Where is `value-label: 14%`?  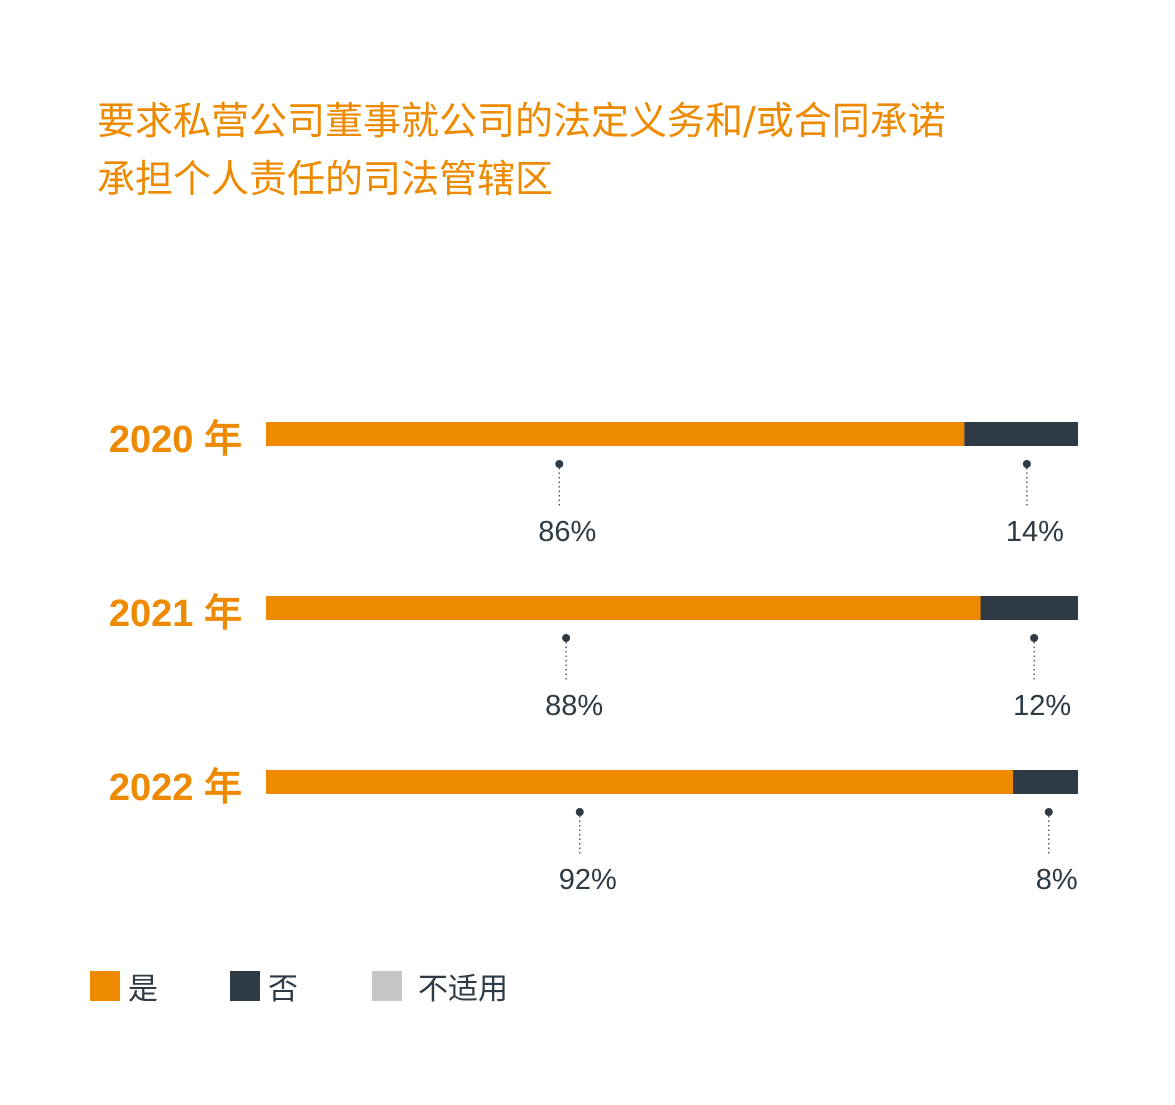 value-label: 14% is located at coordinates (1035, 532).